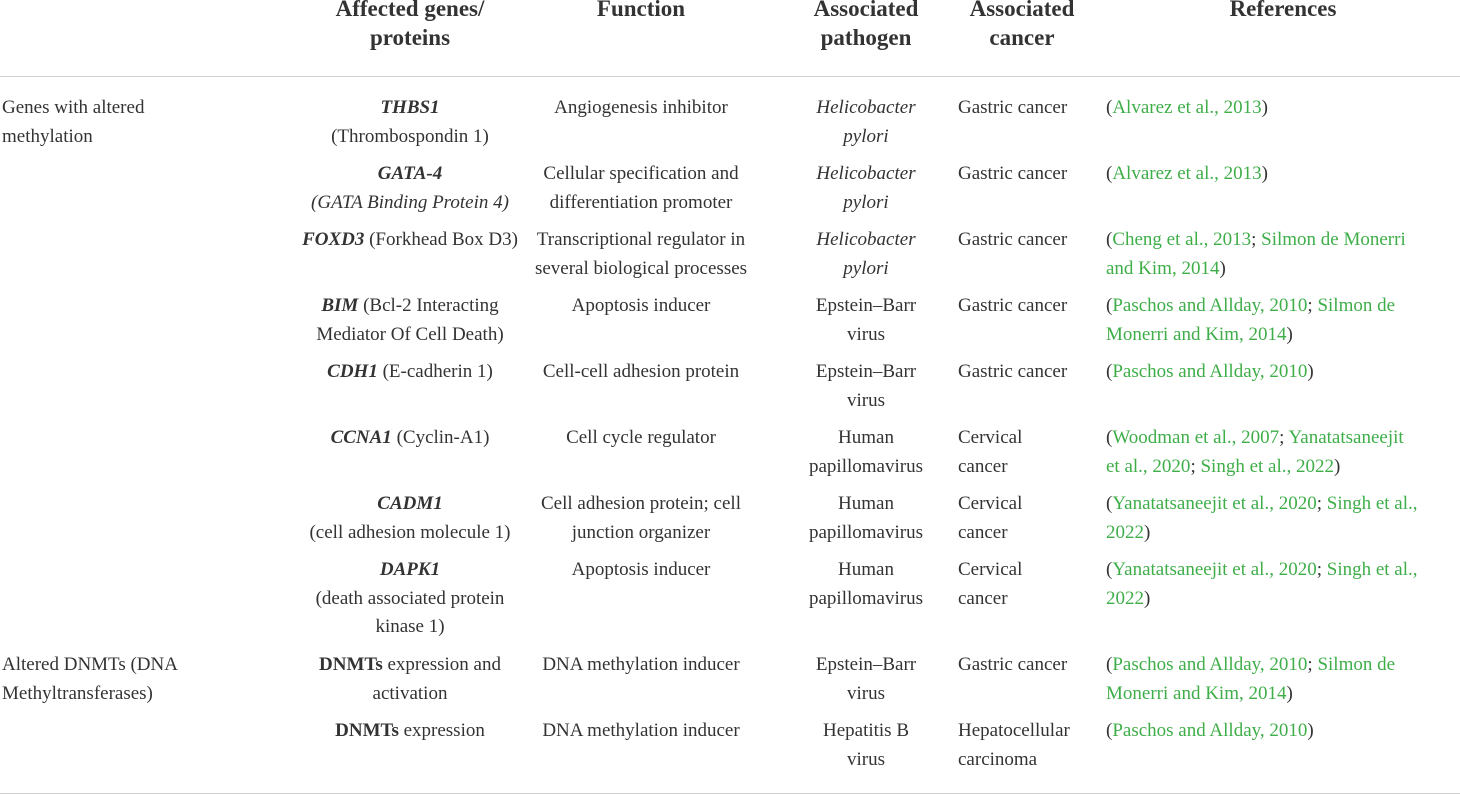 The height and width of the screenshot is (795, 1460). What do you see at coordinates (730, 76) in the screenshot?
I see `header-divider` at bounding box center [730, 76].